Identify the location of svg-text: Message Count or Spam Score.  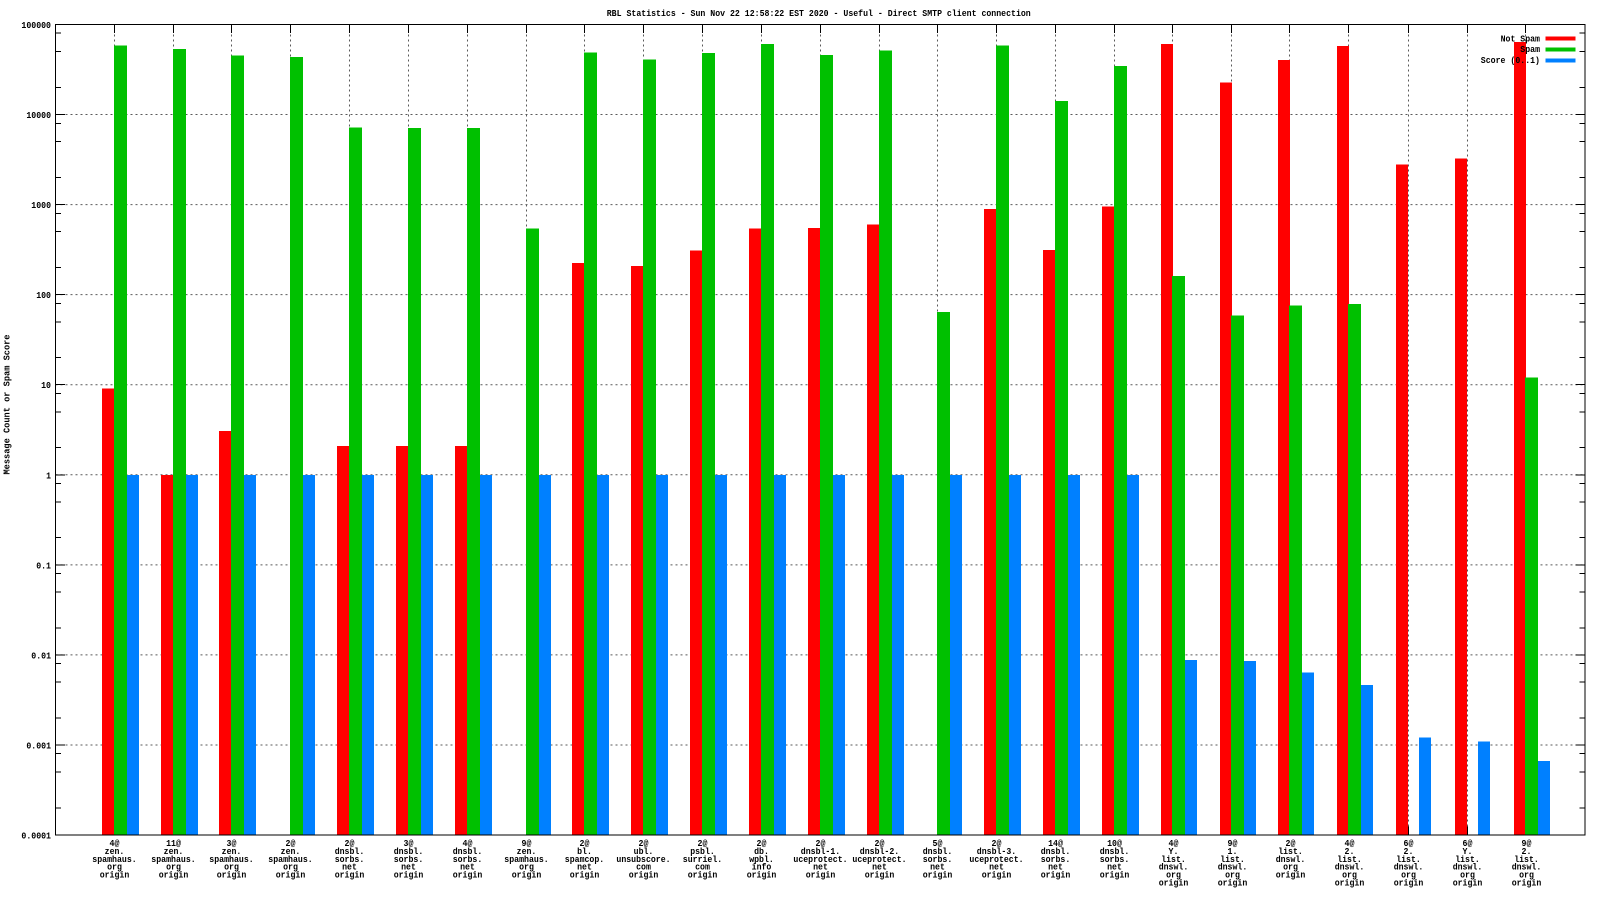
(8, 405).